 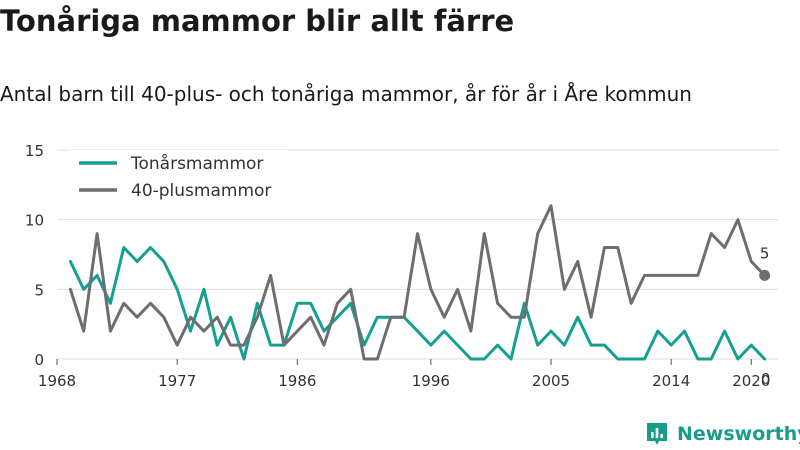 I want to click on newsworthy-brand: Newsworthy, so click(x=722, y=434).